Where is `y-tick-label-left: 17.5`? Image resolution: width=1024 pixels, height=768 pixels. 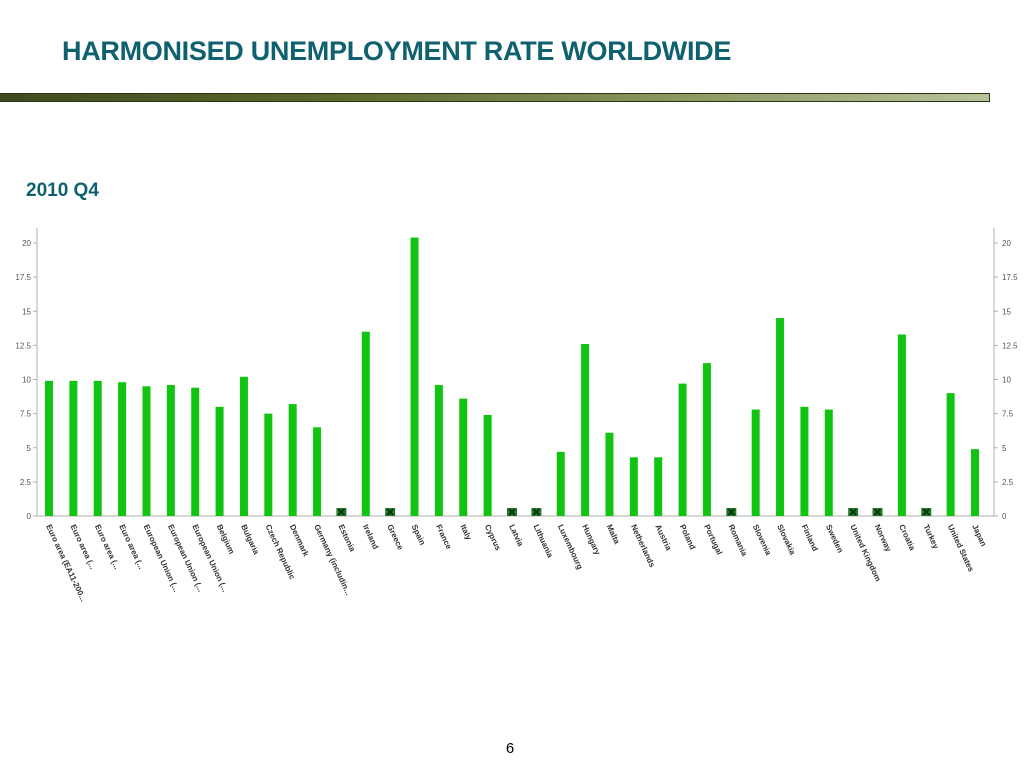 y-tick-label-left: 17.5 is located at coordinates (23, 277).